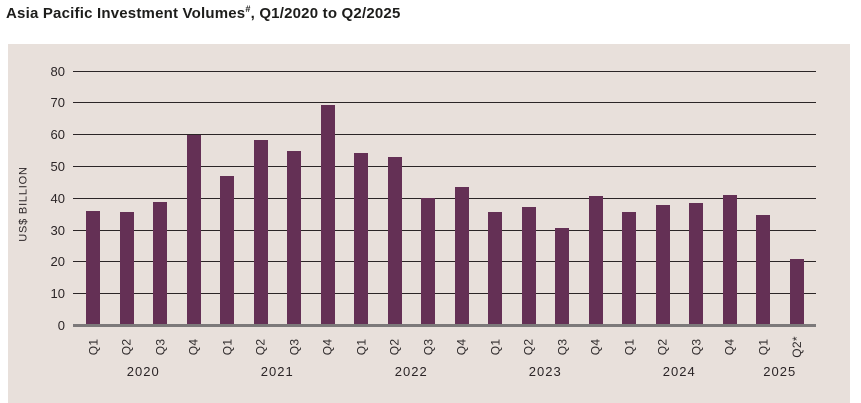  I want to click on x-tick-label-7: Q4, so click(327, 347).